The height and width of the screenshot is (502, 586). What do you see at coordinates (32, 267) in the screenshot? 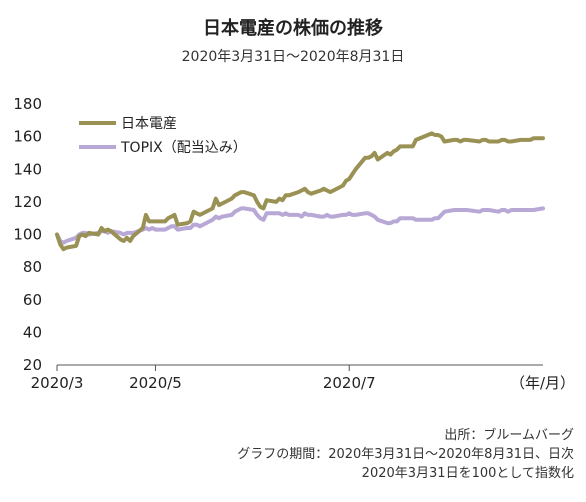
I see `y-tick-label: 80` at bounding box center [32, 267].